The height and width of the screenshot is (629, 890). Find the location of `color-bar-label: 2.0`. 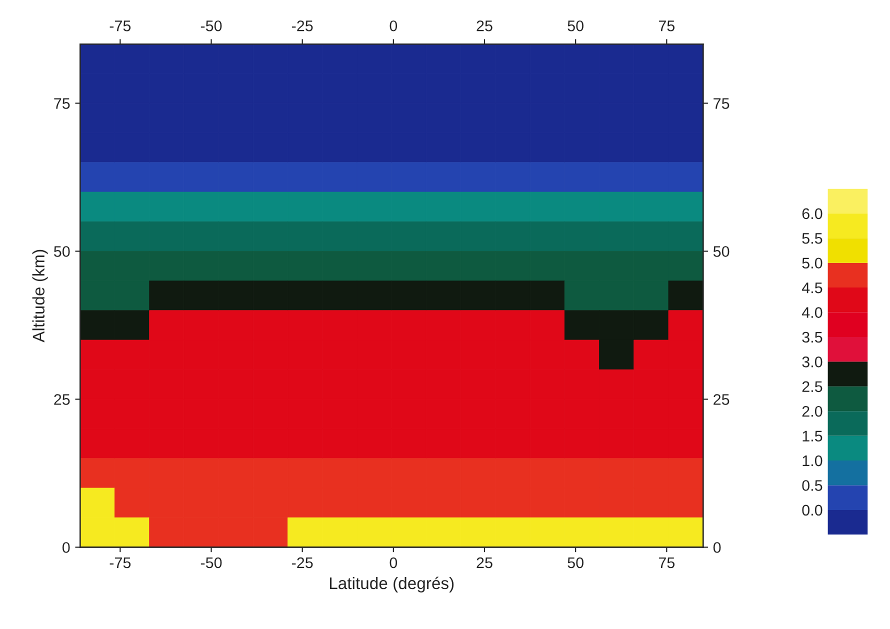

color-bar-label: 2.0 is located at coordinates (812, 411).